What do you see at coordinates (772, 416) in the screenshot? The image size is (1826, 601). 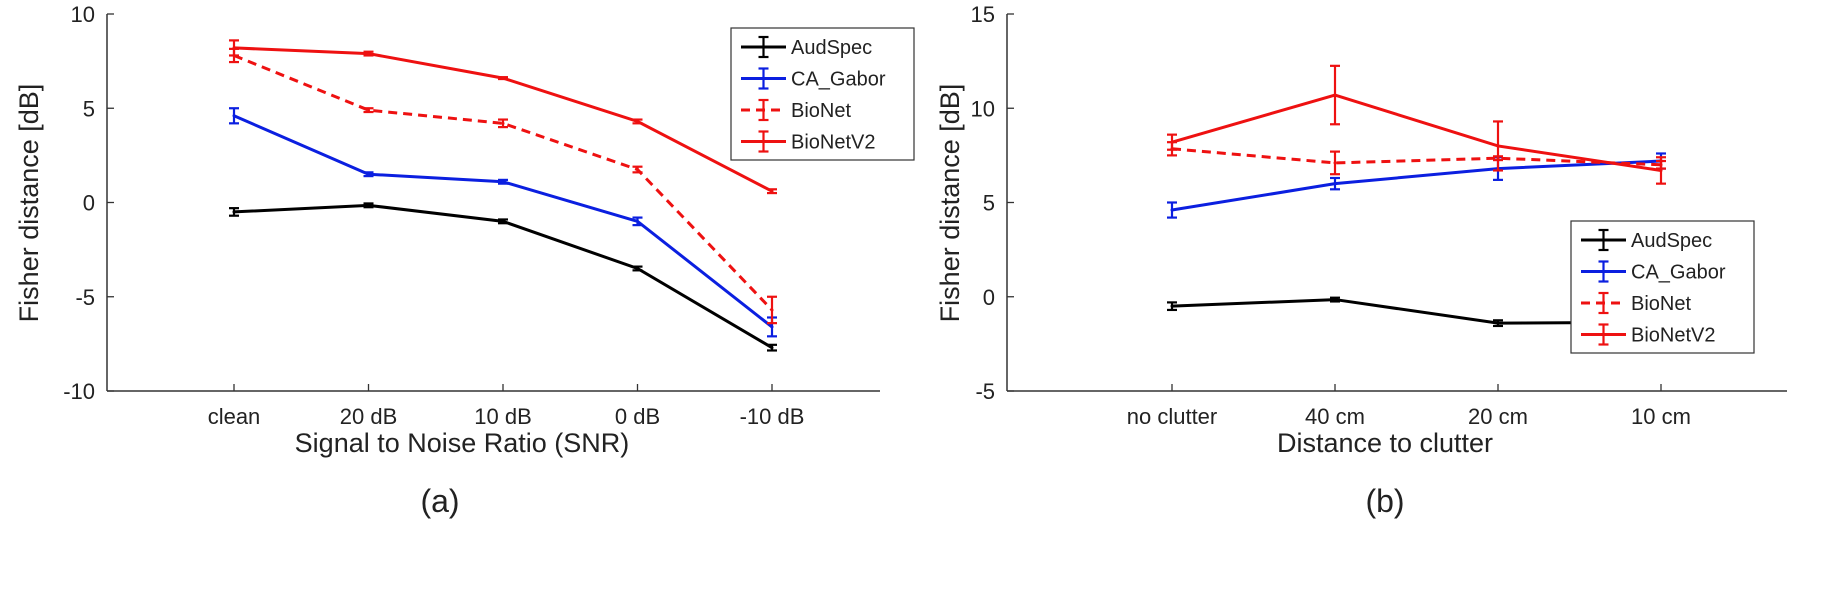 I see `x-tick-label: -10 dB` at bounding box center [772, 416].